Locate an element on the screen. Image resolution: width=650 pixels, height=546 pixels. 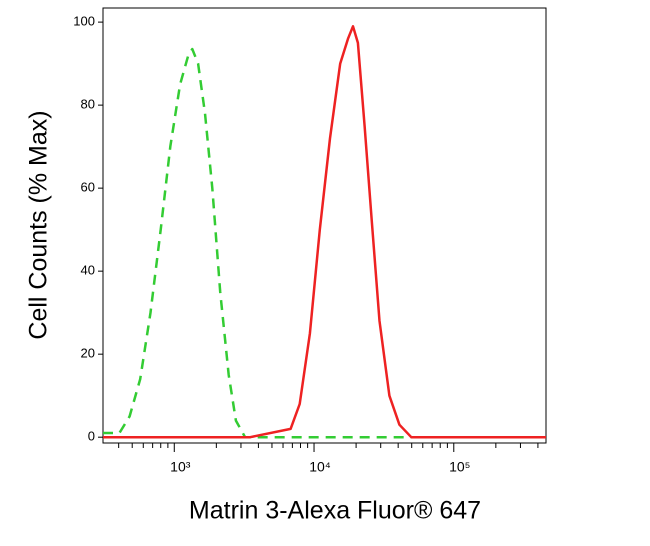
y-axis-label: Cell Counts (% Max) is located at coordinates (39, 224).